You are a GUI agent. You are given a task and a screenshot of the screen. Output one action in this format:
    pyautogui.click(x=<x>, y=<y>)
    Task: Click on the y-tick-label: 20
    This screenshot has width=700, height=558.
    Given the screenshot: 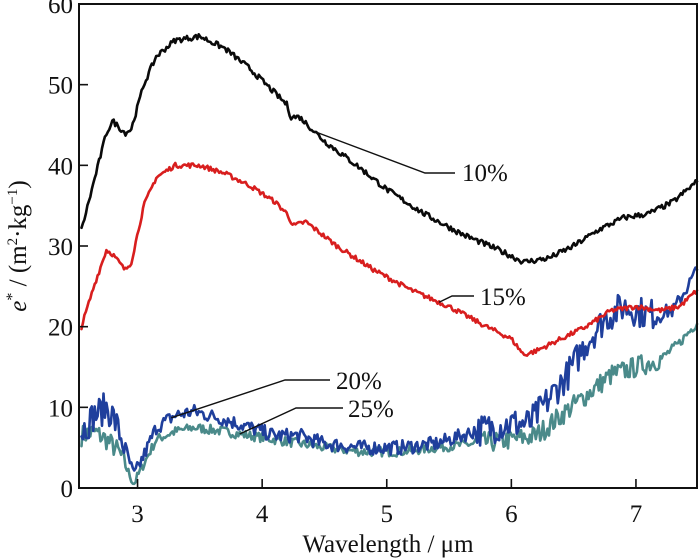 What is the action you would take?
    pyautogui.click(x=60, y=328)
    